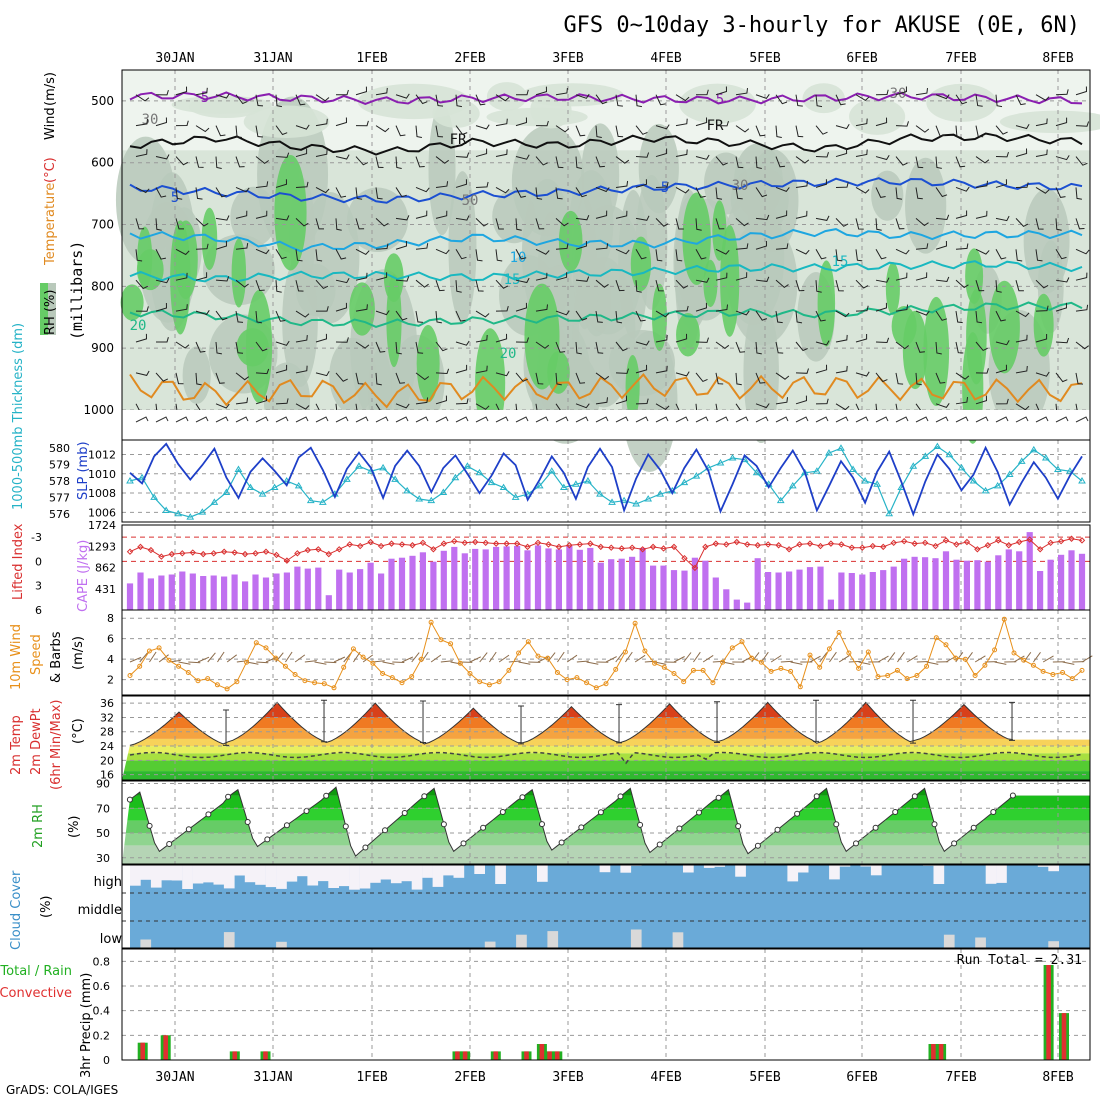  Describe the element at coordinates (107, 746) in the screenshot. I see `temp-tick-label: 24` at that location.